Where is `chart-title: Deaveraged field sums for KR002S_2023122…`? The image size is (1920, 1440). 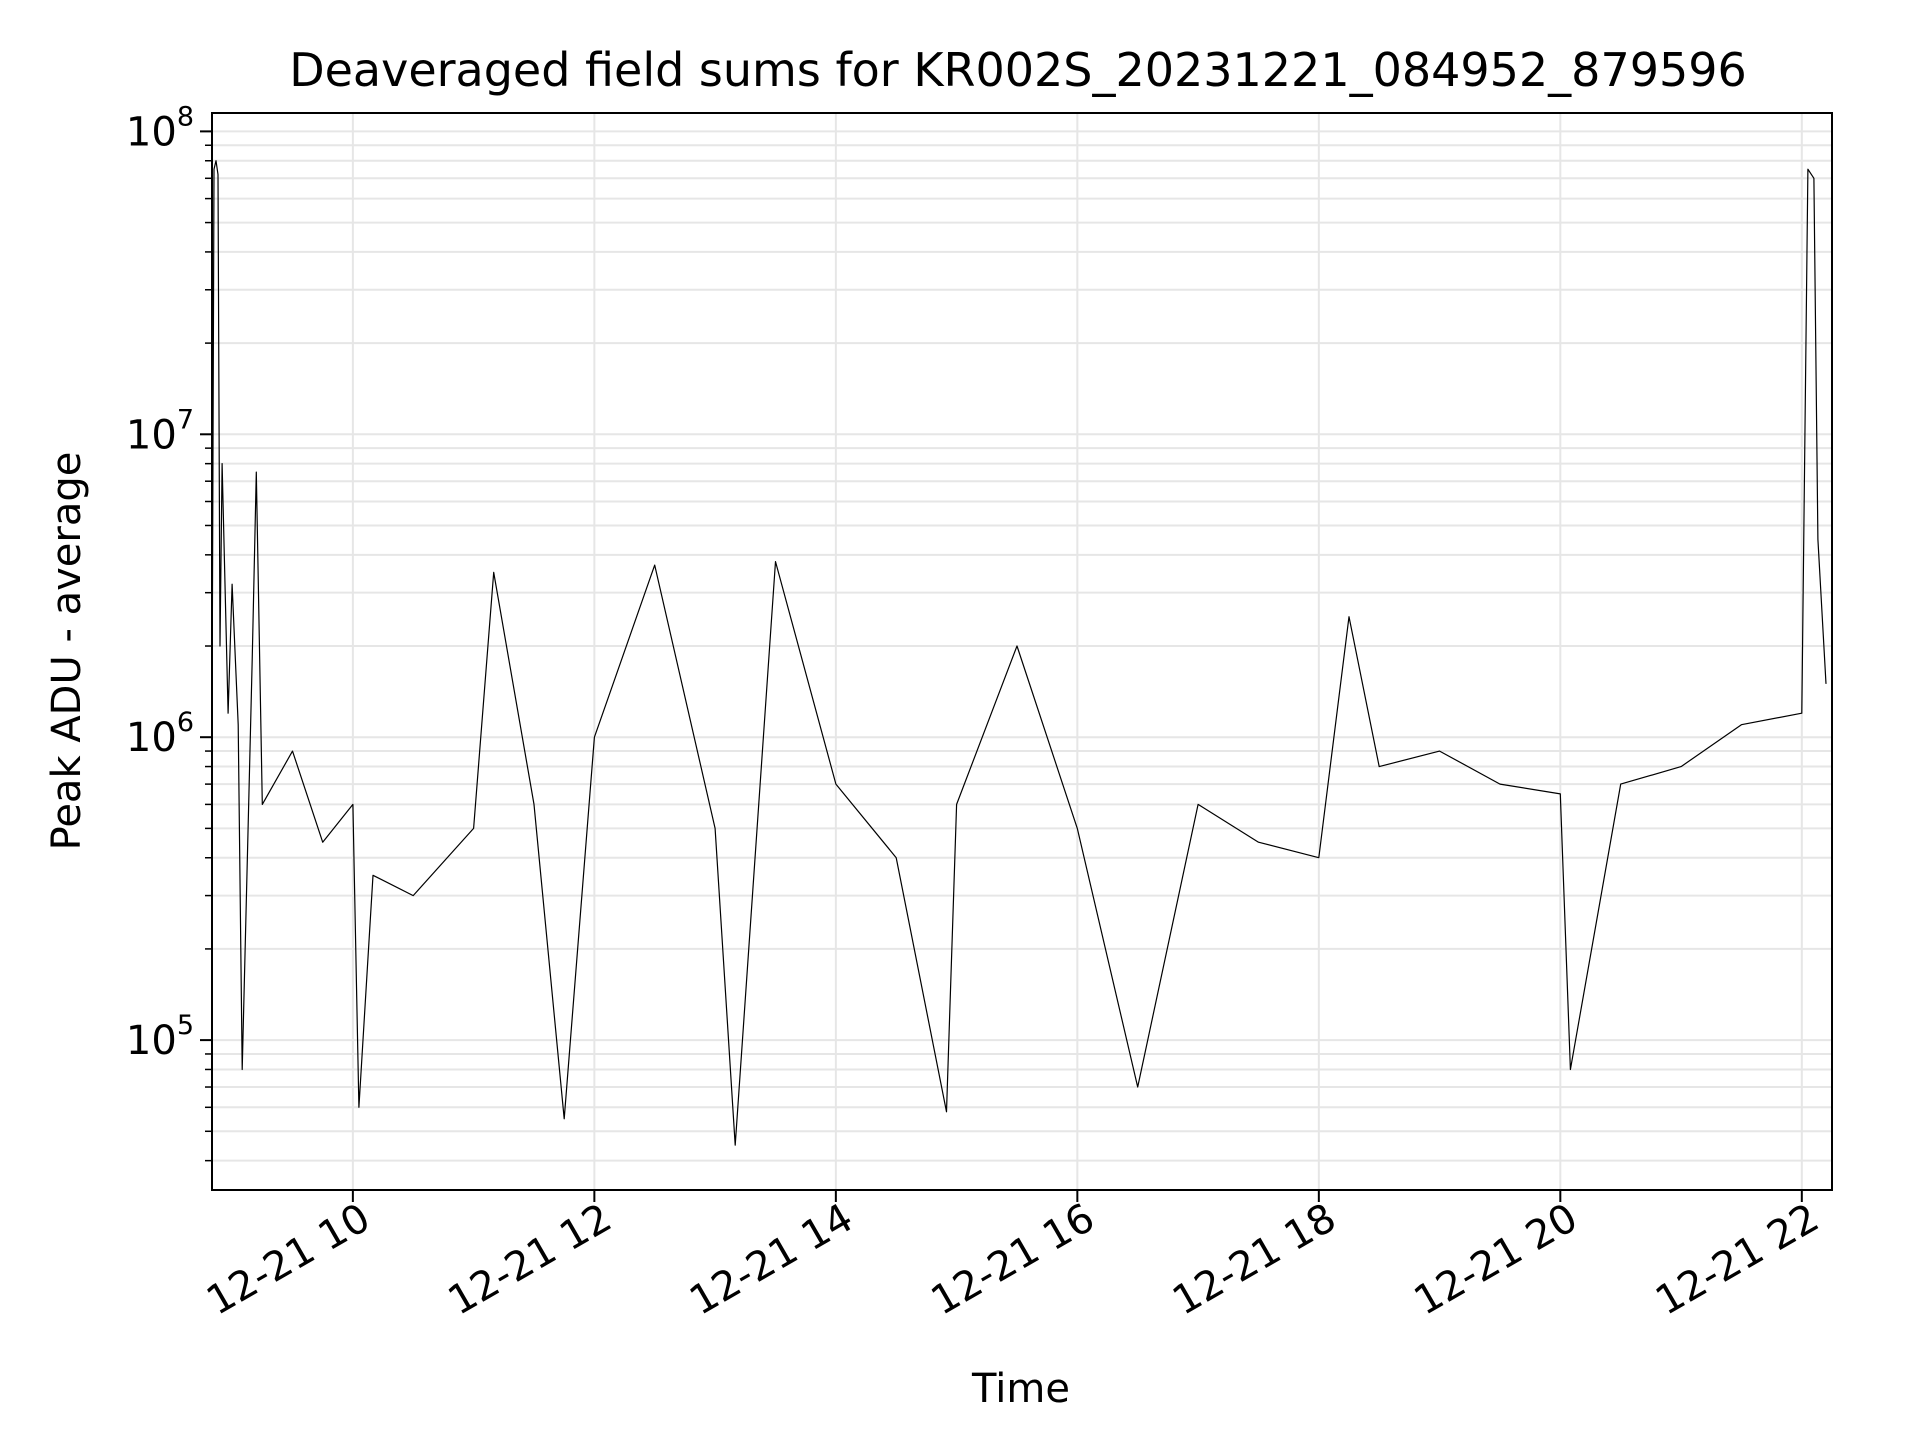
chart-title: Deaveraged field sums for KR002S_2023122… is located at coordinates (1018, 70).